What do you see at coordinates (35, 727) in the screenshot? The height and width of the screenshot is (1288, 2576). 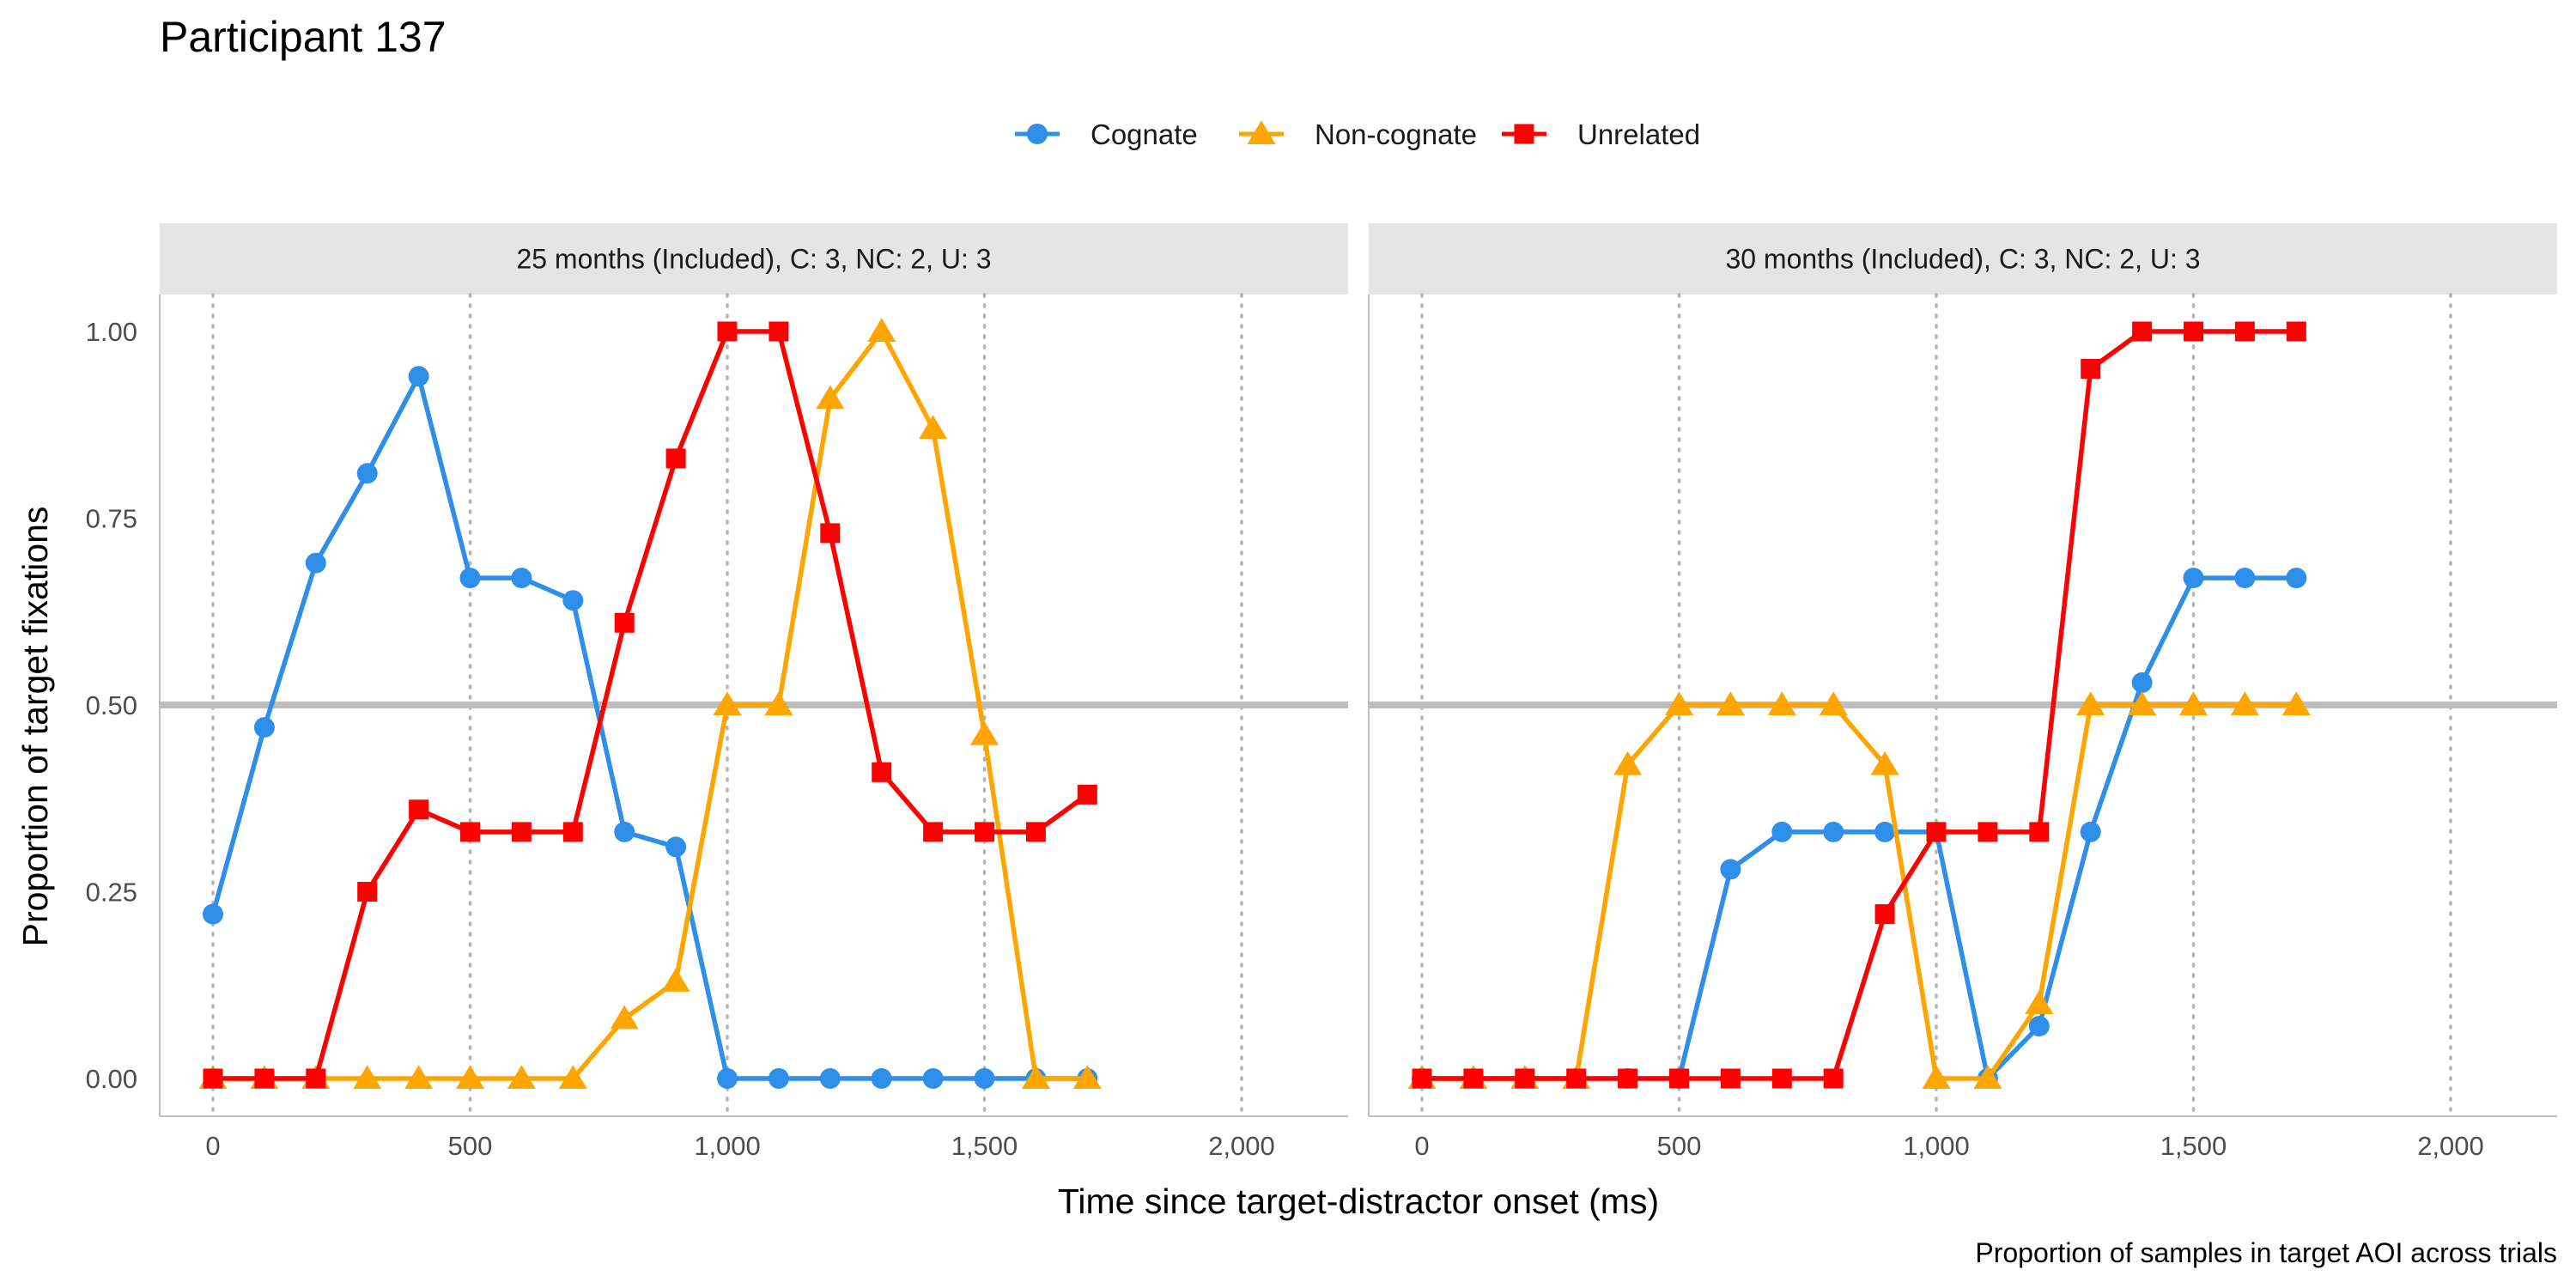 I see `y-axis-title: Proportion of target fixations` at bounding box center [35, 727].